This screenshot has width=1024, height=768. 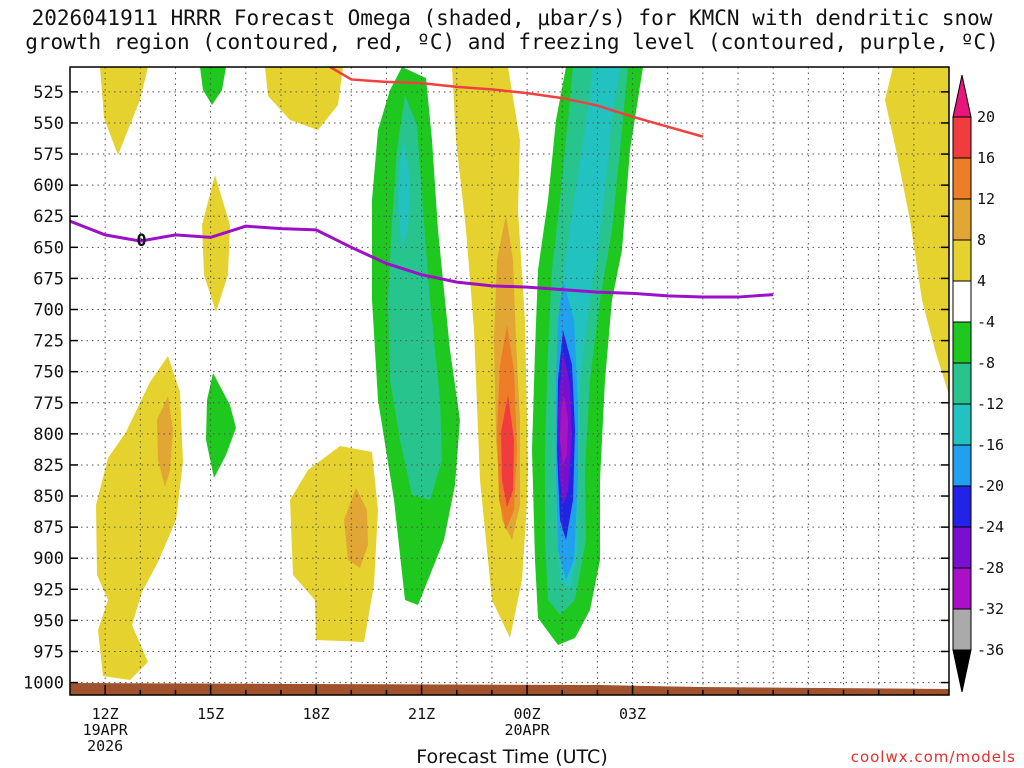 I want to click on y-tick-label: 525, so click(x=48, y=93).